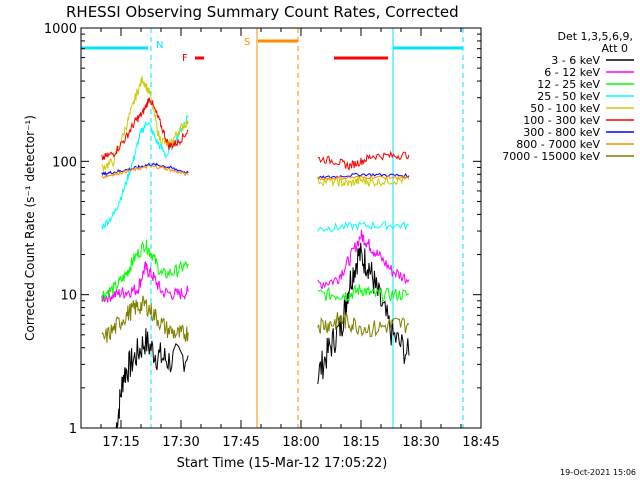  Describe the element at coordinates (568, 84) in the screenshot. I see `legend-entry-label: 12 - 25 keV` at that location.